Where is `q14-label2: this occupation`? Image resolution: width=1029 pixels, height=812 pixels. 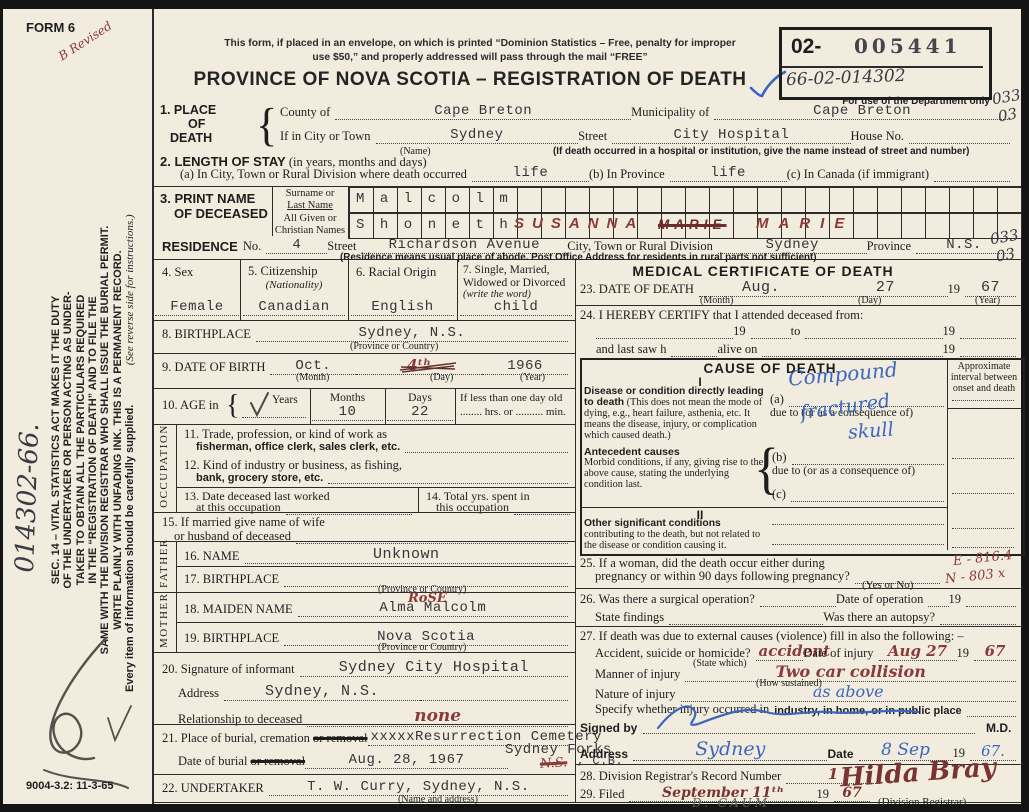 q14-label2: this occupation is located at coordinates (472, 507).